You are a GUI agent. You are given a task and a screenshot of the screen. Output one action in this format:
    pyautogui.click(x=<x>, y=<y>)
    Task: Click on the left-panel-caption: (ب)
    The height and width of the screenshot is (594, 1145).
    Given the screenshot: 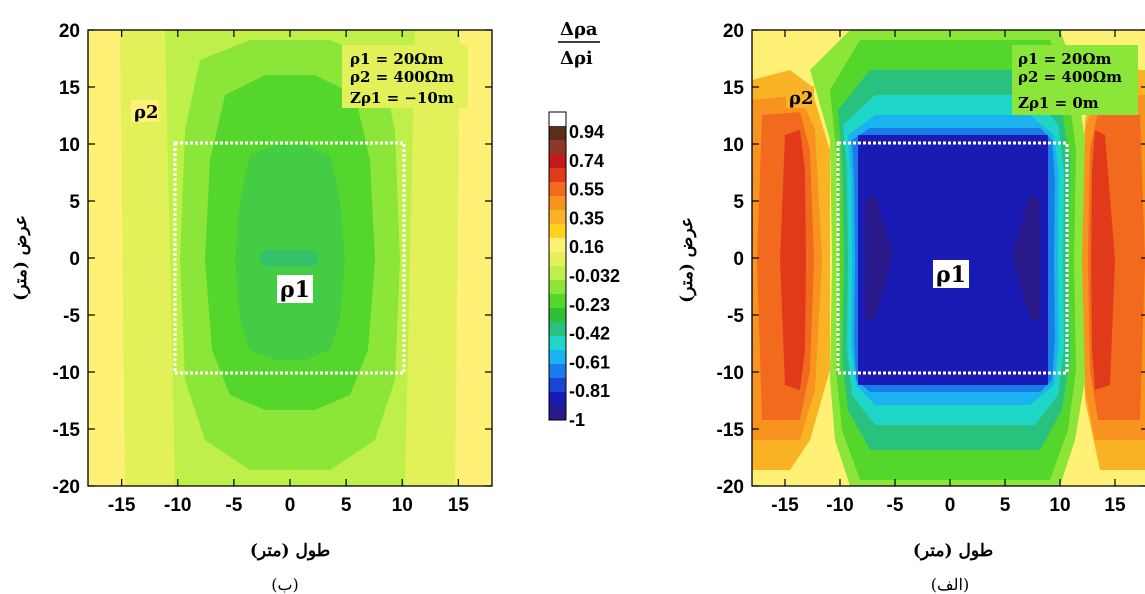 What is the action you would take?
    pyautogui.click(x=285, y=584)
    